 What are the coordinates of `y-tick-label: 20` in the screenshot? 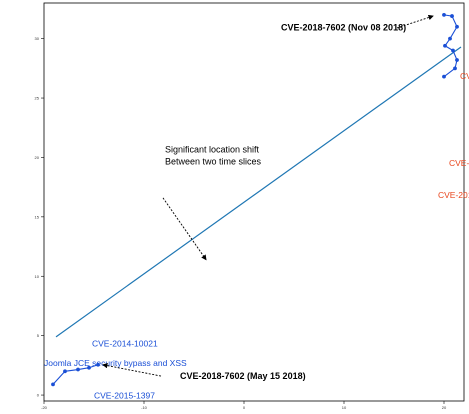 It's located at (37, 157).